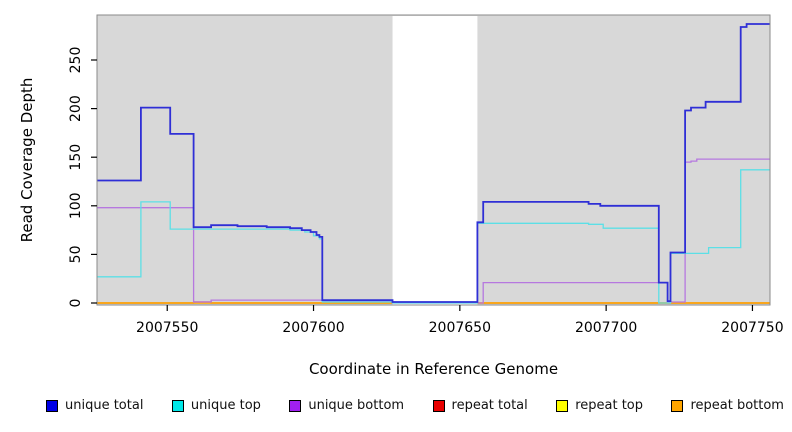 The height and width of the screenshot is (432, 792). What do you see at coordinates (356, 405) in the screenshot?
I see `legend-label: unique bottom` at bounding box center [356, 405].